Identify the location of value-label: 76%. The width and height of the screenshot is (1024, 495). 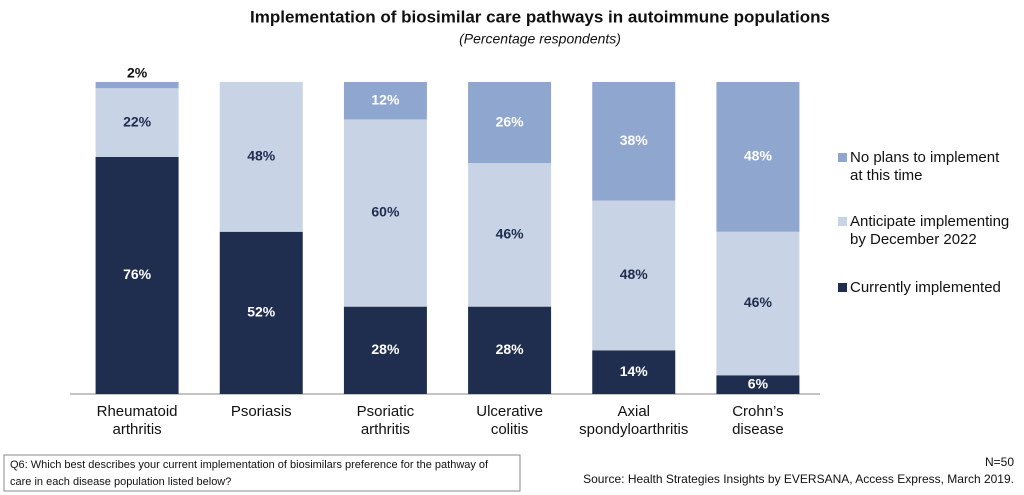
(137, 274).